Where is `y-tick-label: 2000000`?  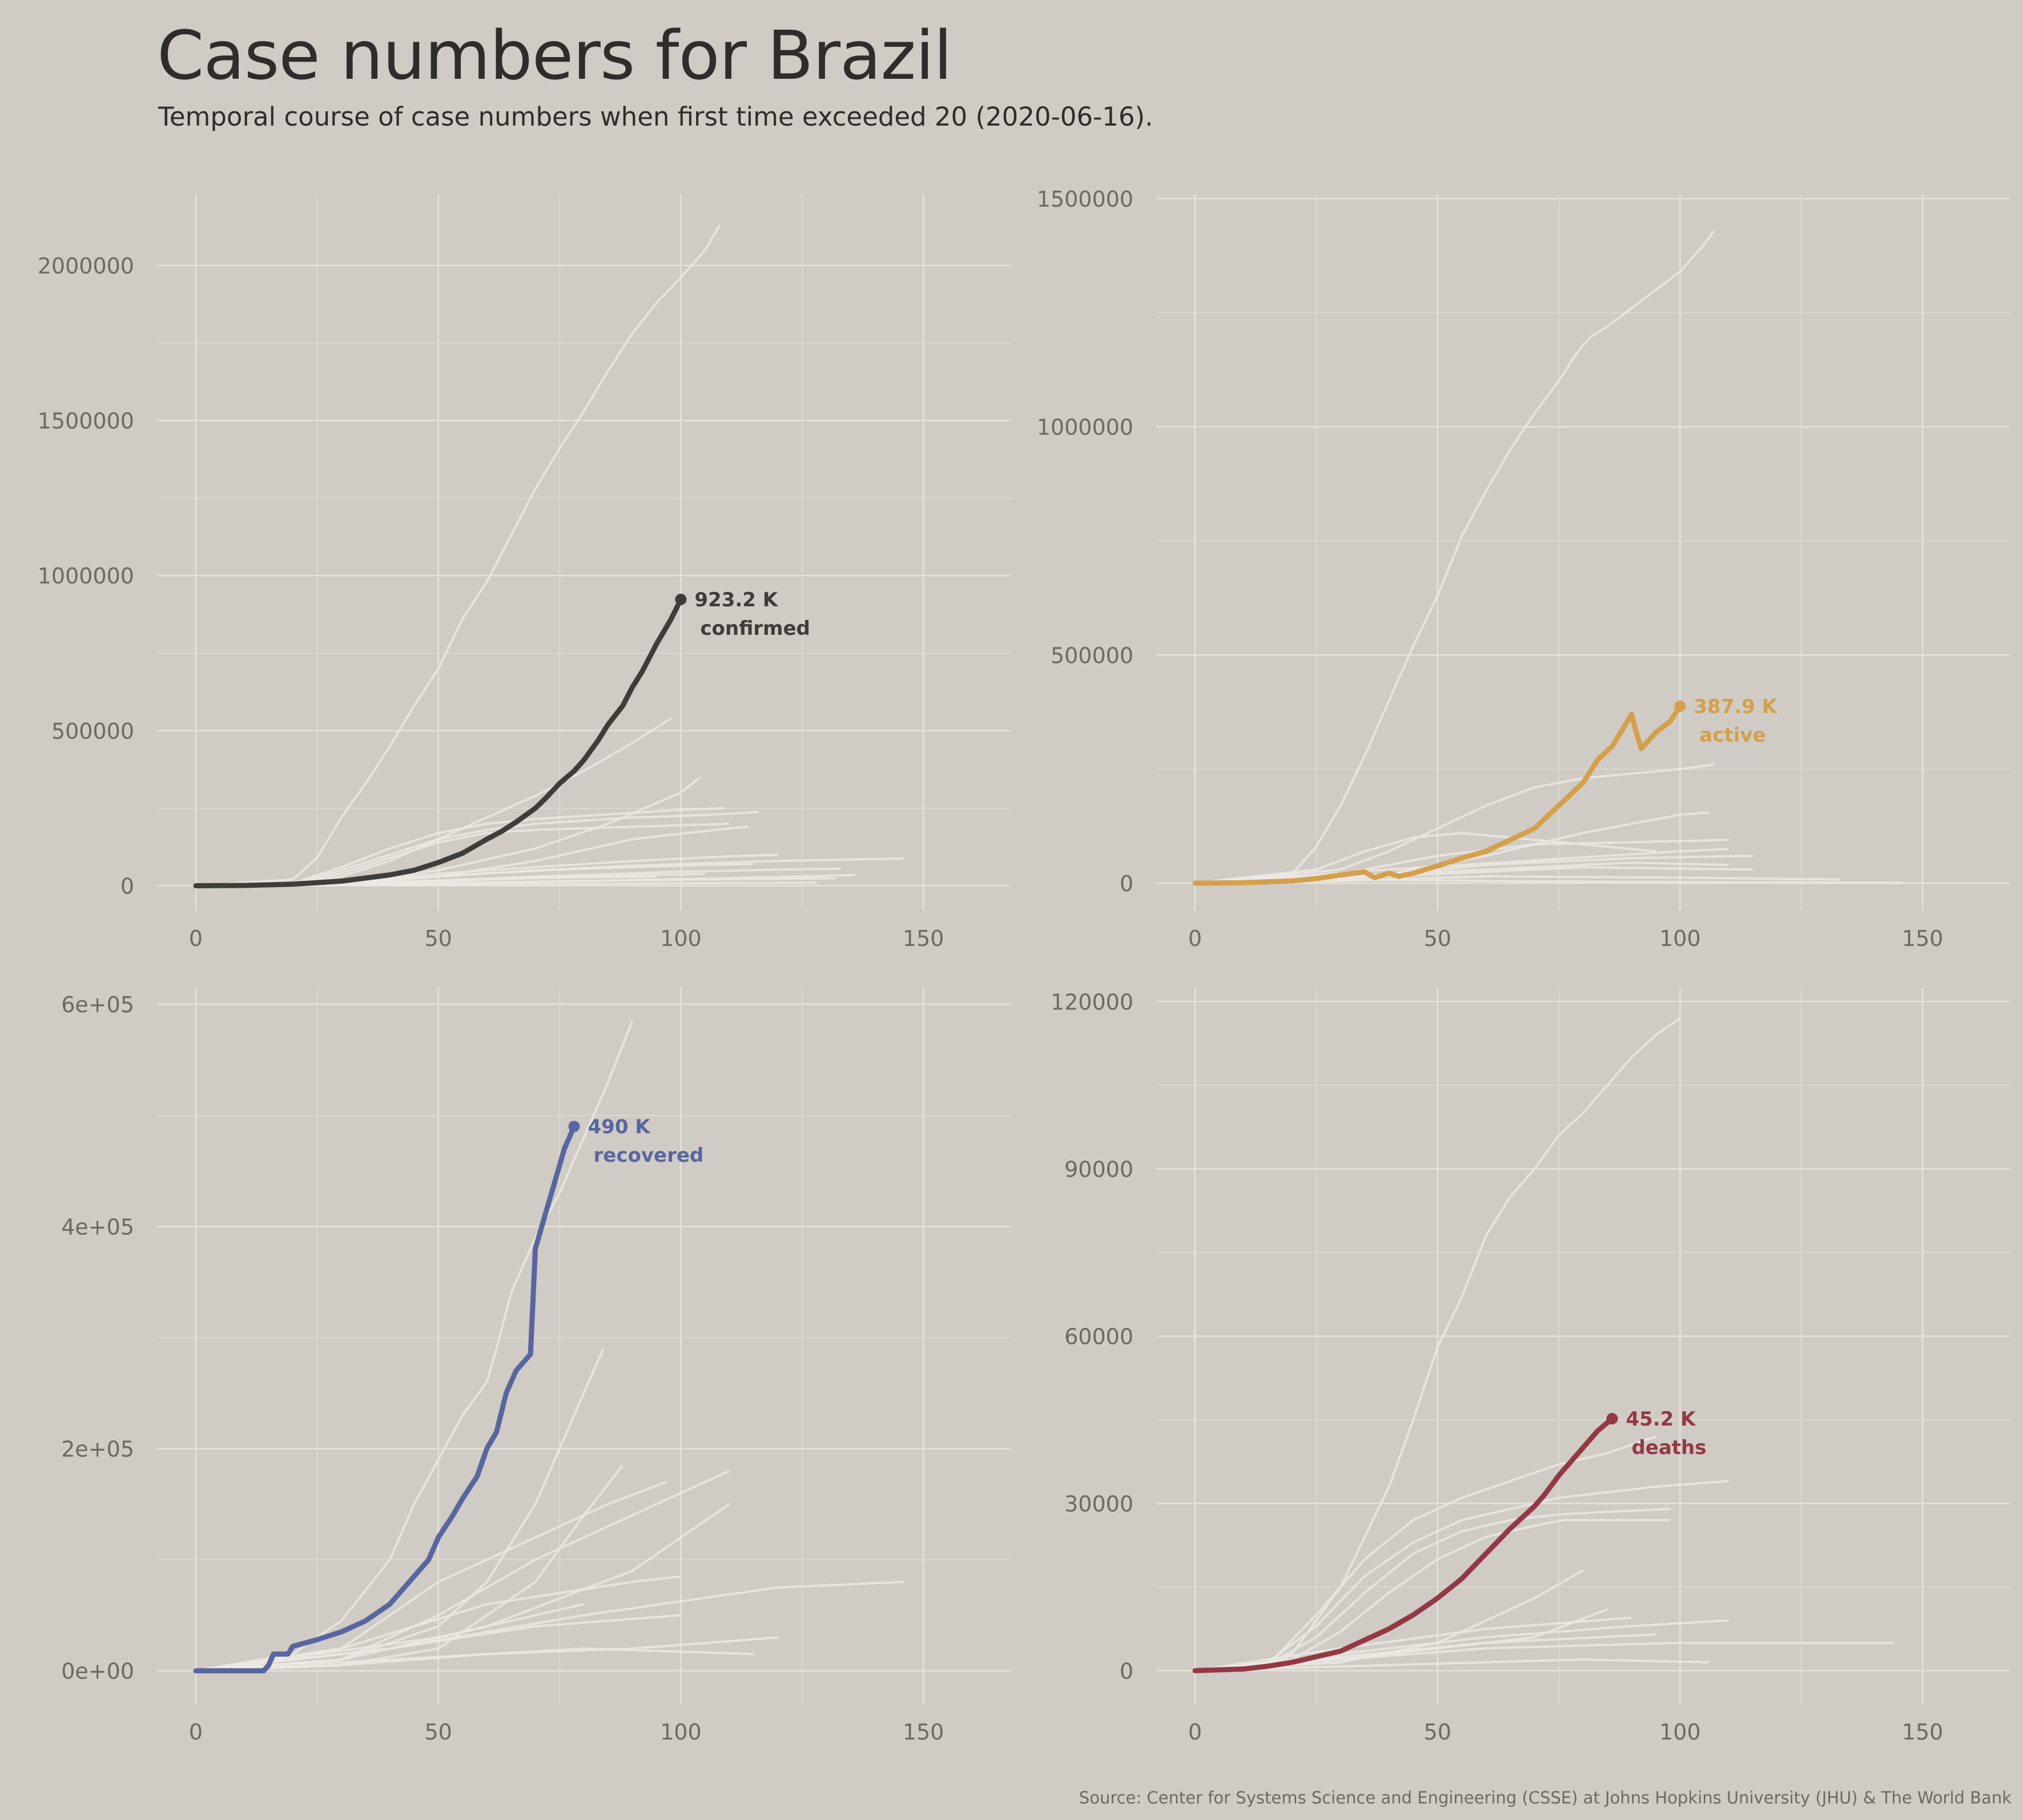 y-tick-label: 2000000 is located at coordinates (86, 266).